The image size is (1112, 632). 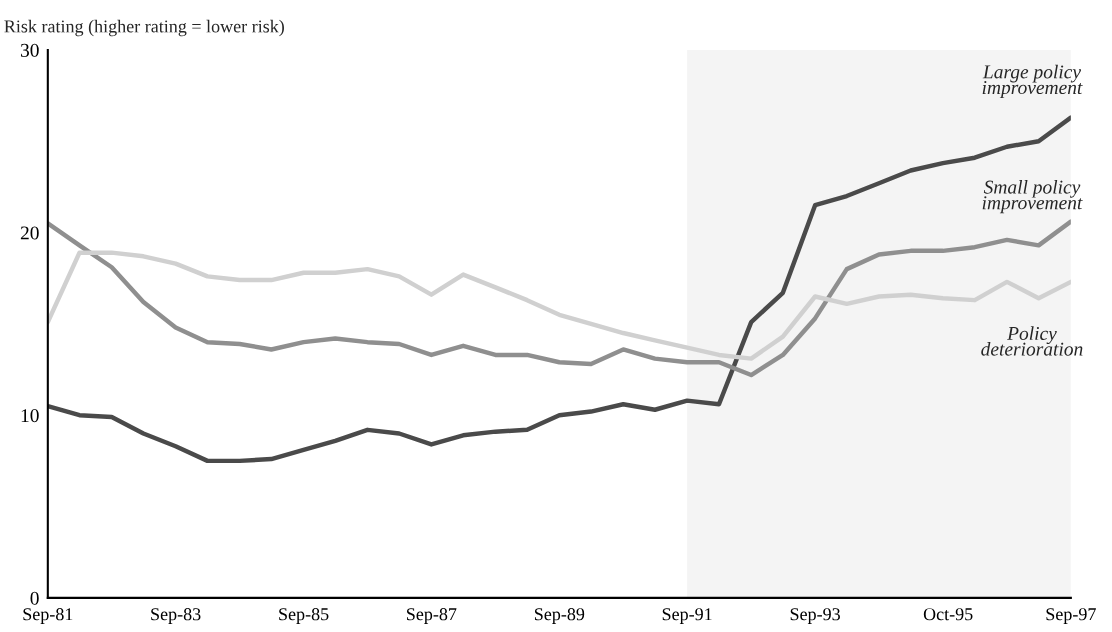 What do you see at coordinates (1071, 616) in the screenshot?
I see `x-tick-label: Sep-97` at bounding box center [1071, 616].